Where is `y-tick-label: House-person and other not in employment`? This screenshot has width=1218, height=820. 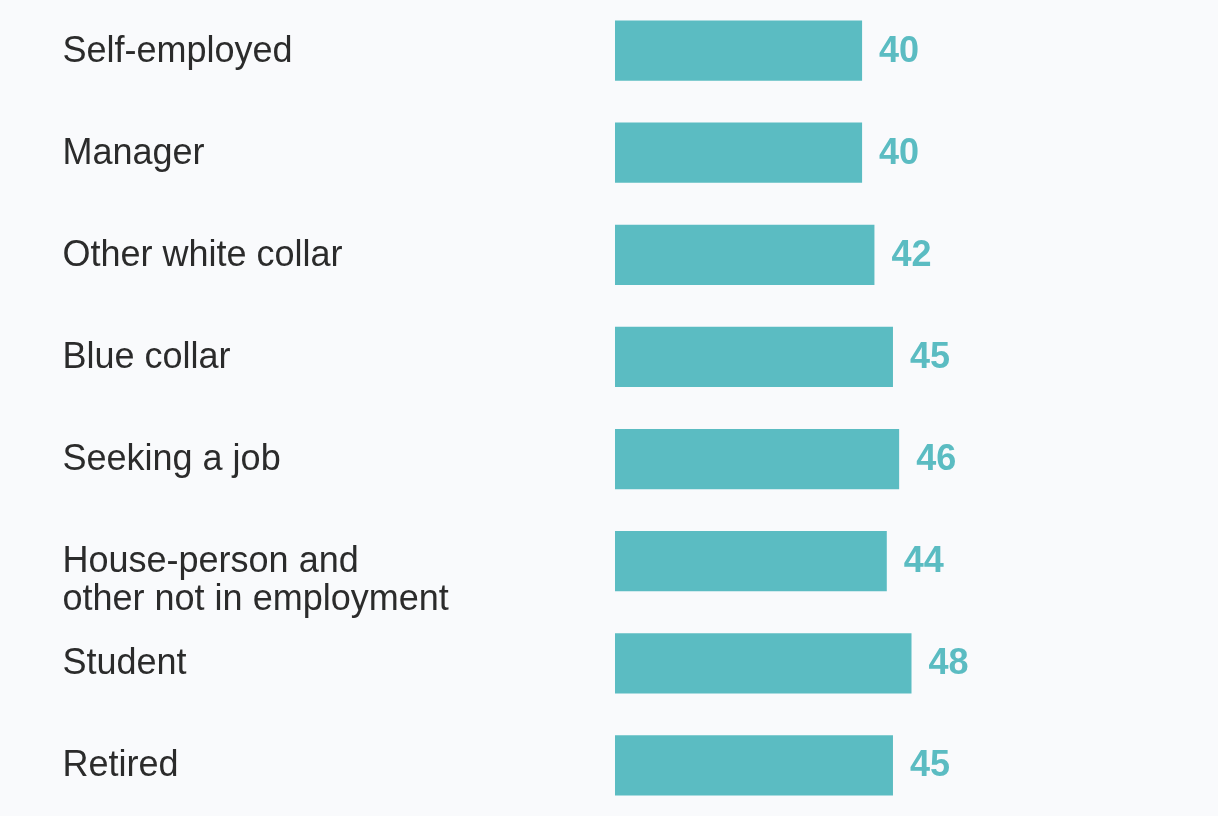 y-tick-label: House-person and other not in employment is located at coordinates (255, 579).